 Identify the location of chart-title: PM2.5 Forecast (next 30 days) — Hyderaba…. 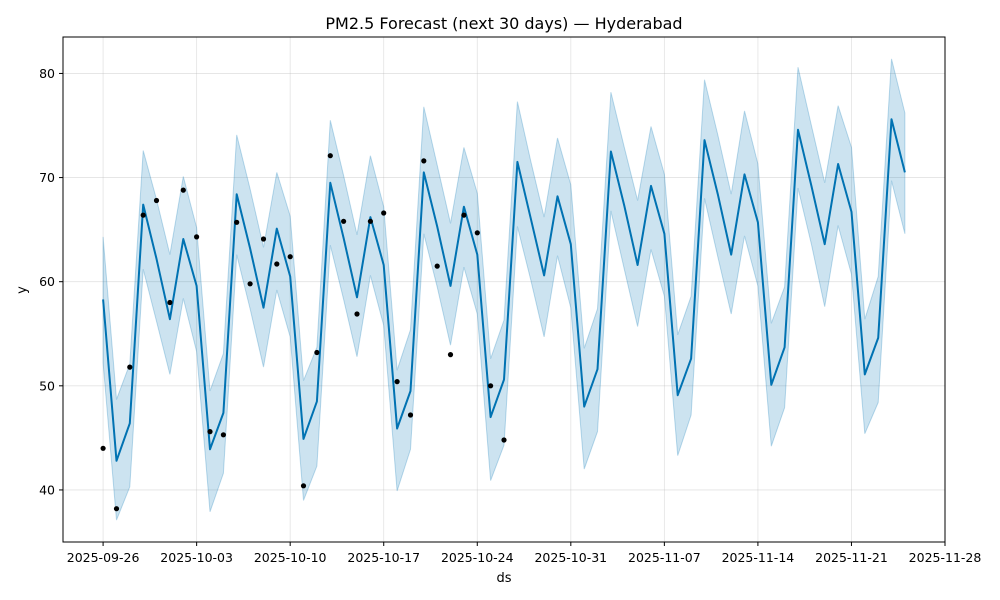
(503, 23).